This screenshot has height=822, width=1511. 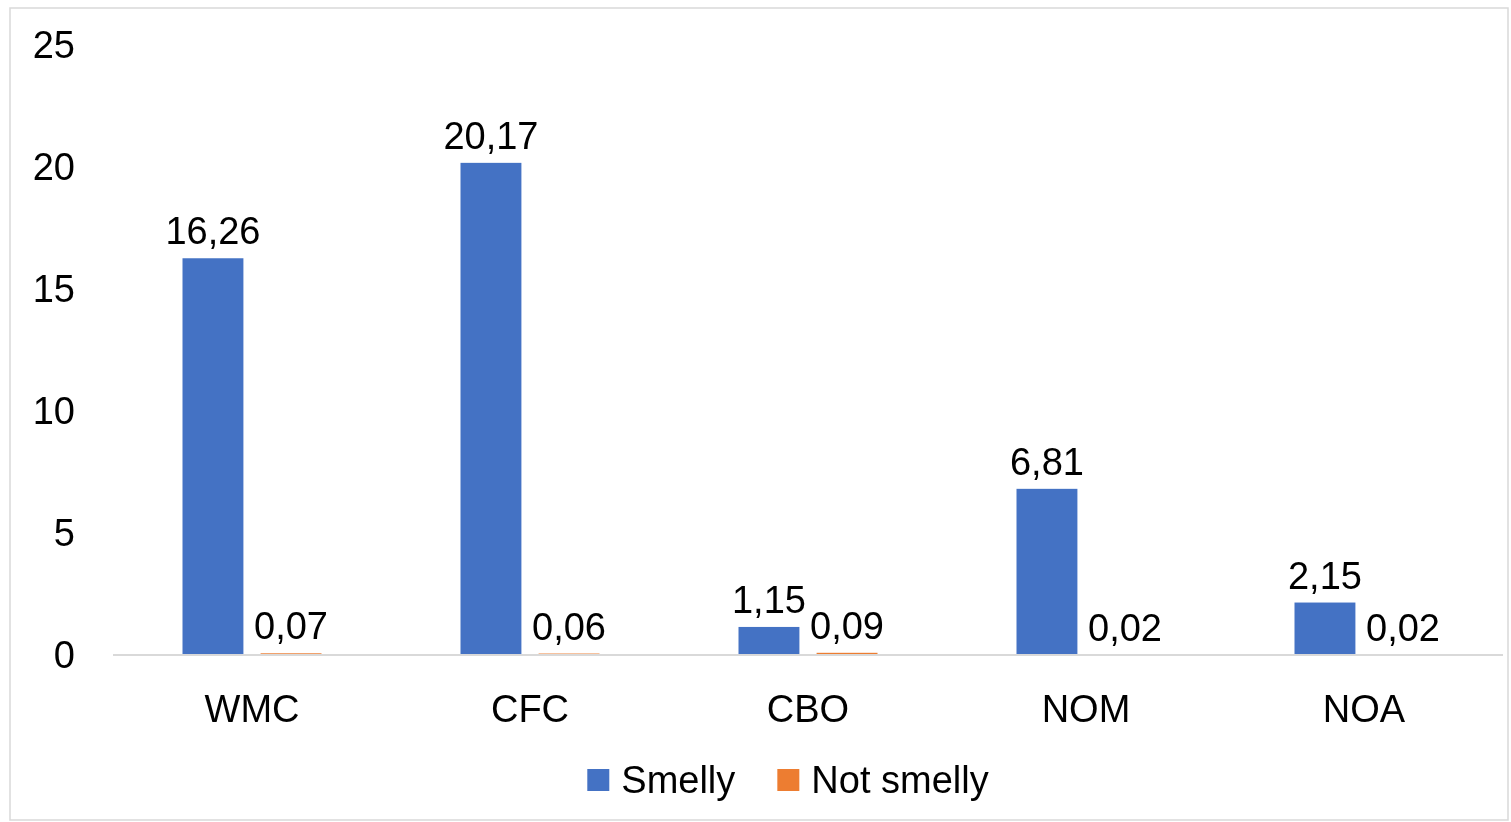 I want to click on data-label: 2,15, so click(x=1324, y=575).